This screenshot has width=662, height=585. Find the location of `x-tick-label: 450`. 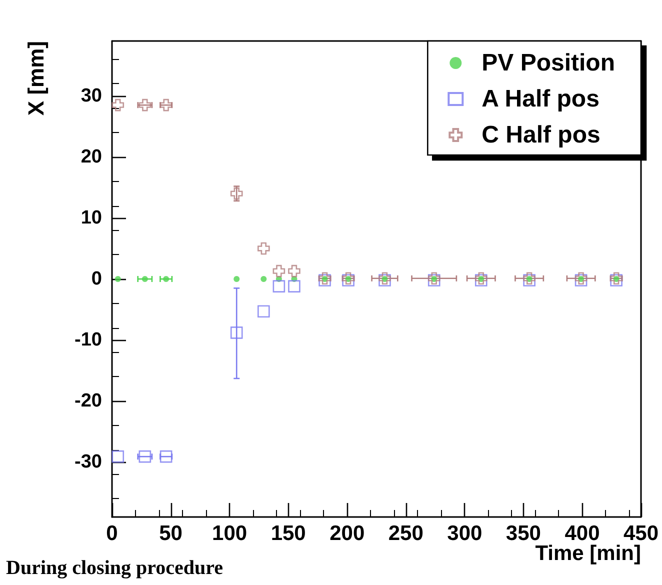

x-tick-label: 450 is located at coordinates (641, 533).